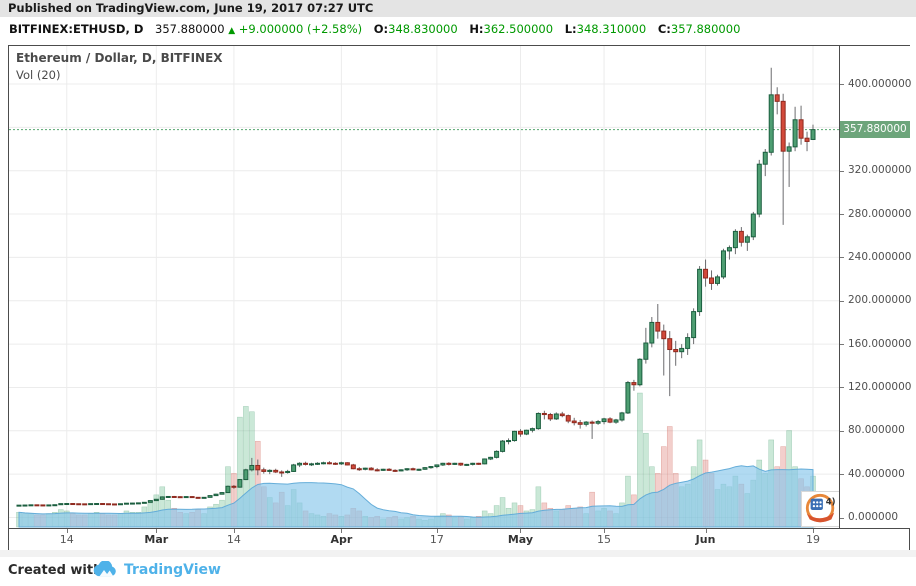  Describe the element at coordinates (38, 75) in the screenshot. I see `volume-indicator-label: Vol (20)` at that location.